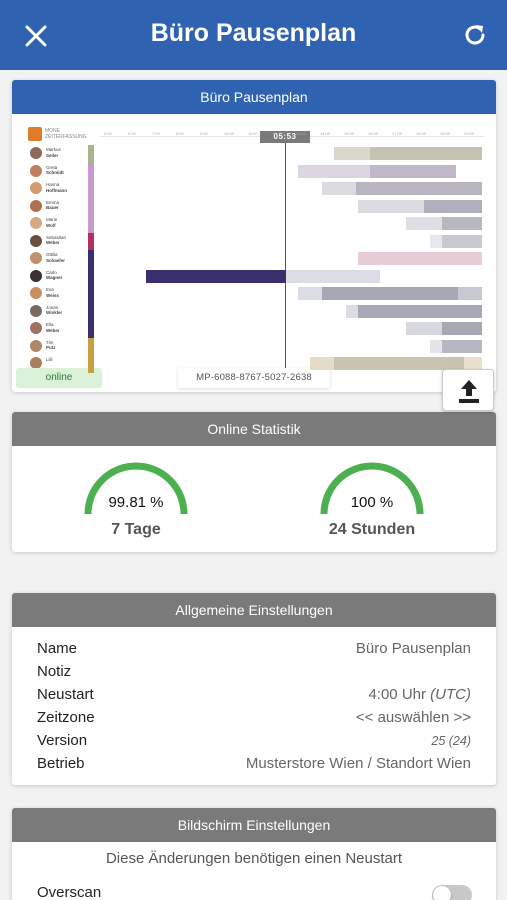 This screenshot has height=900, width=507. Describe the element at coordinates (325, 133) in the screenshot. I see `timeline-tick: 14:00` at that location.